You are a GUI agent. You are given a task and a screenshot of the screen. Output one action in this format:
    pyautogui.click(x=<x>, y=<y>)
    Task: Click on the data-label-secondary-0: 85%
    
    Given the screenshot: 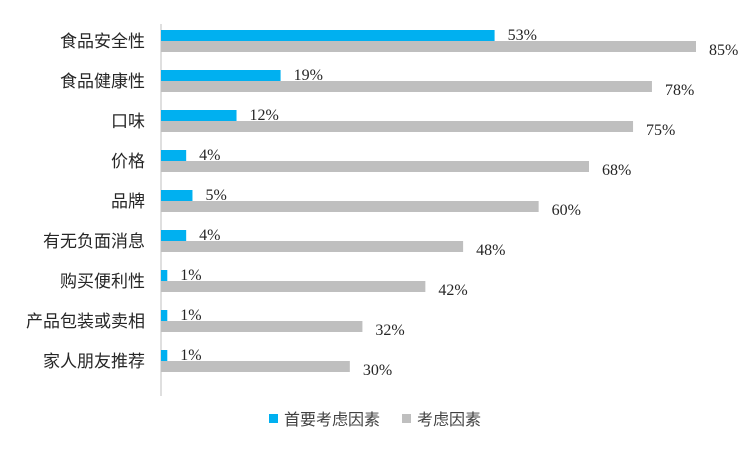 What is the action you would take?
    pyautogui.click(x=723, y=50)
    